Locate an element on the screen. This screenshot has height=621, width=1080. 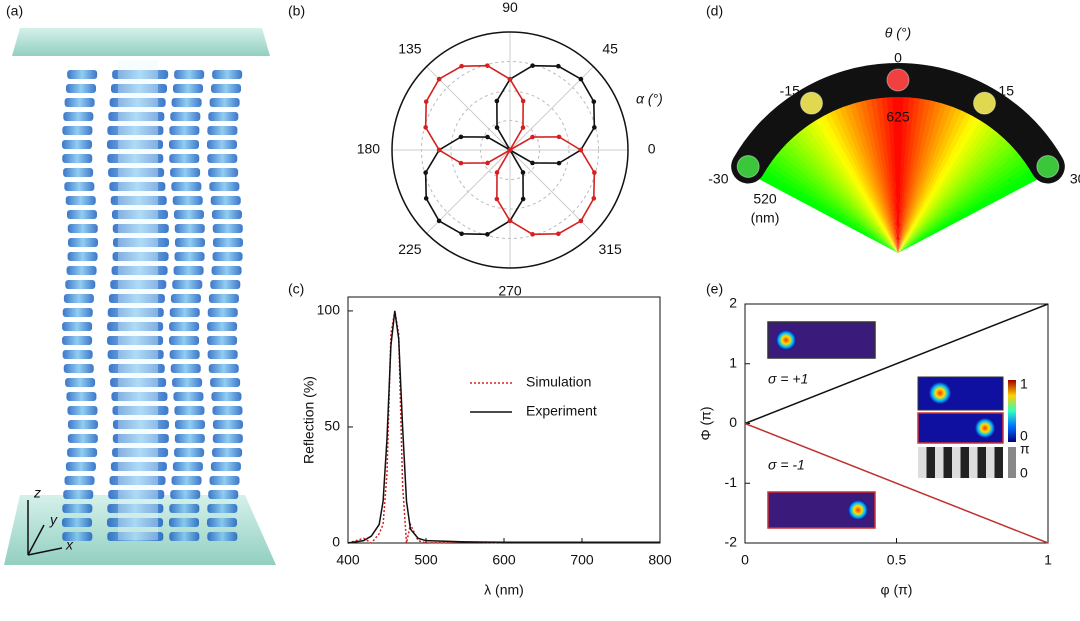
x-tick-label: 0.5 is located at coordinates (897, 560).